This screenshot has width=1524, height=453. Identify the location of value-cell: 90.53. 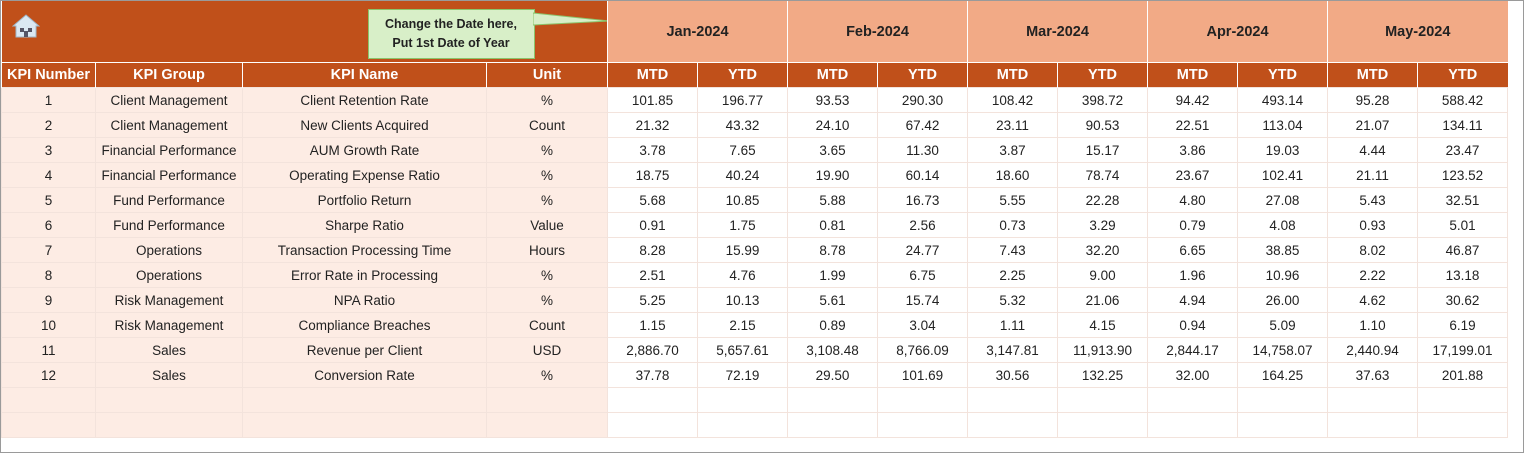
(1102, 125).